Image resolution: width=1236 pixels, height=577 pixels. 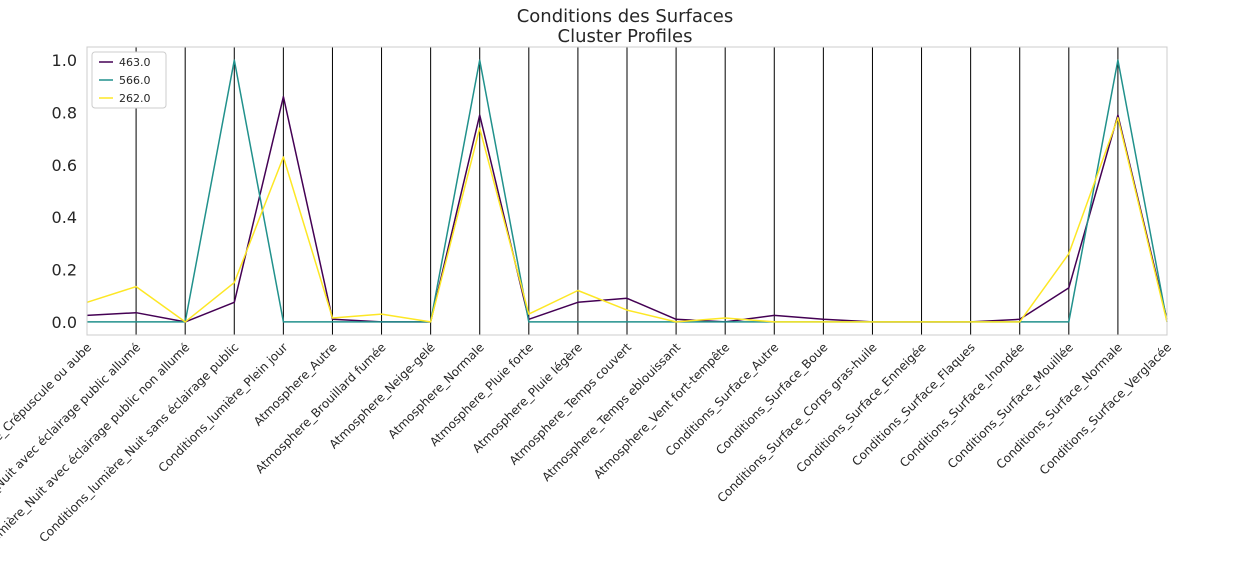 I want to click on x-tick-label: Atmosphere_Autre, so click(x=295, y=384).